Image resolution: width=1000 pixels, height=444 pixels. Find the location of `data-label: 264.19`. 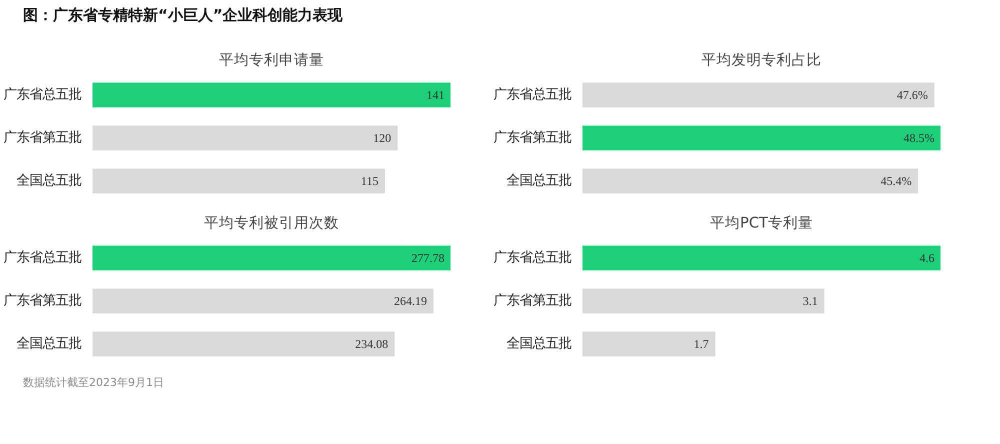

data-label: 264.19 is located at coordinates (410, 301).